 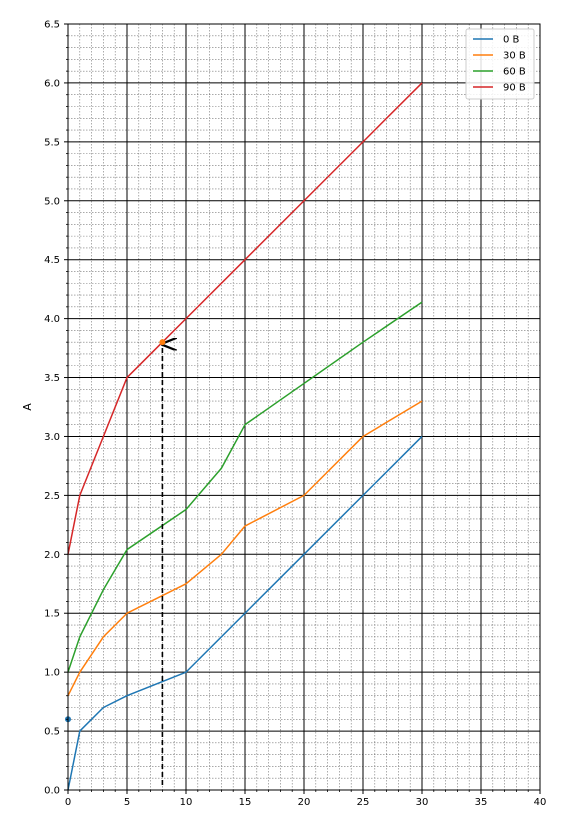 I want to click on legend-label: 60 B, so click(x=514, y=72).